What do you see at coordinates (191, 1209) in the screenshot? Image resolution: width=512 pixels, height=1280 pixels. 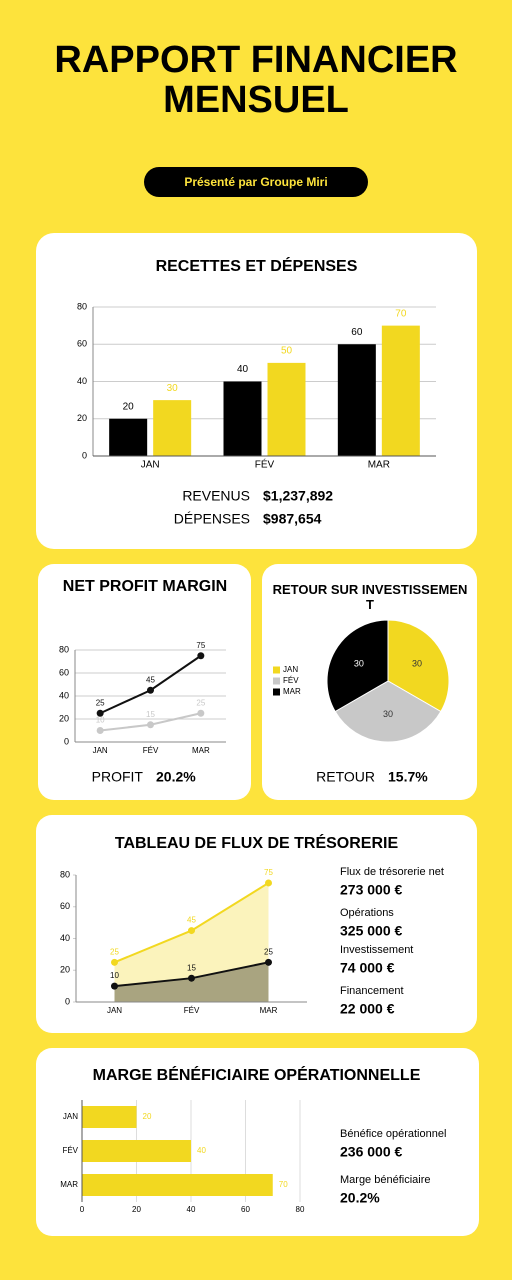 I see `x-tick-label: 40` at bounding box center [191, 1209].